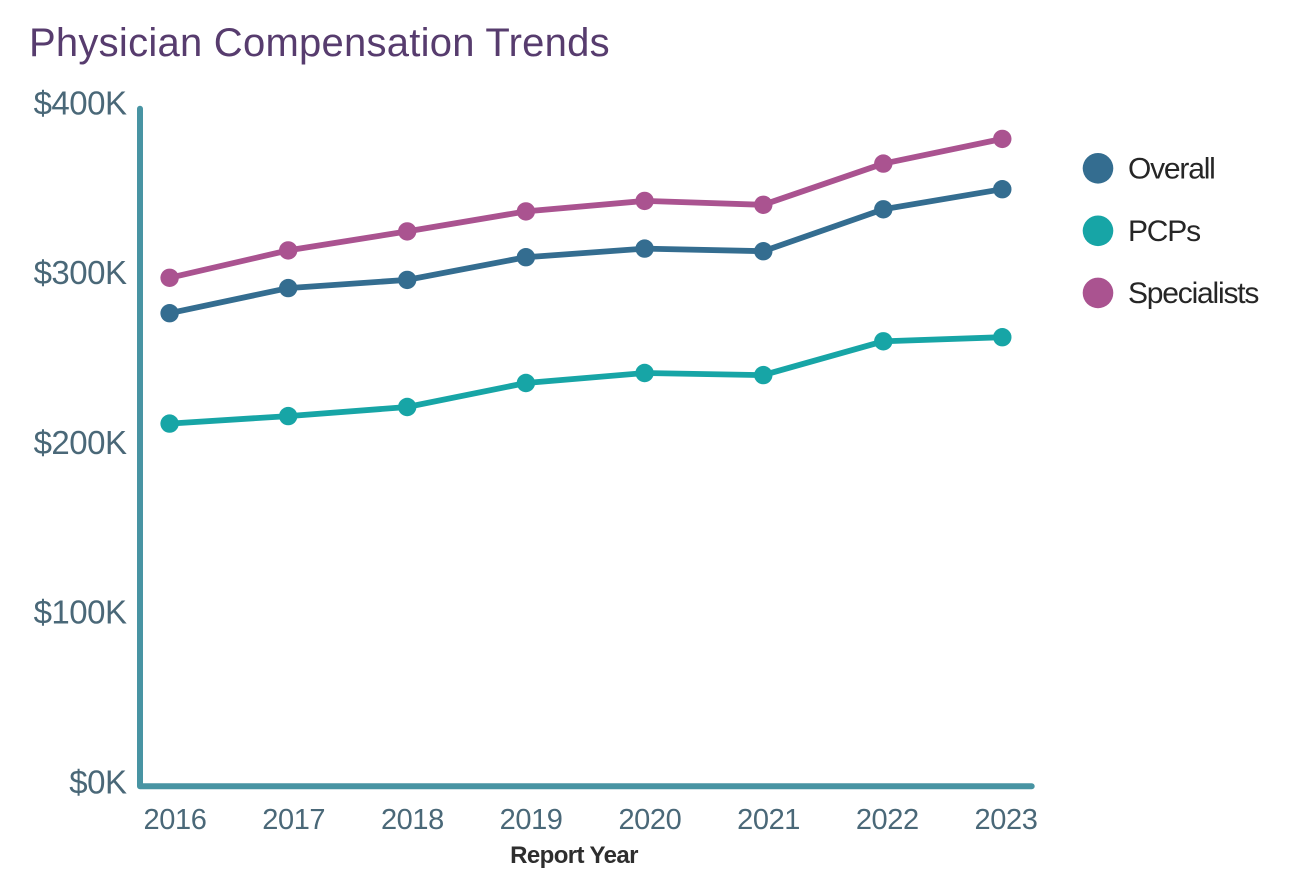 This screenshot has height=878, width=1290. Describe the element at coordinates (649, 820) in the screenshot. I see `svg-text: 2020` at that location.